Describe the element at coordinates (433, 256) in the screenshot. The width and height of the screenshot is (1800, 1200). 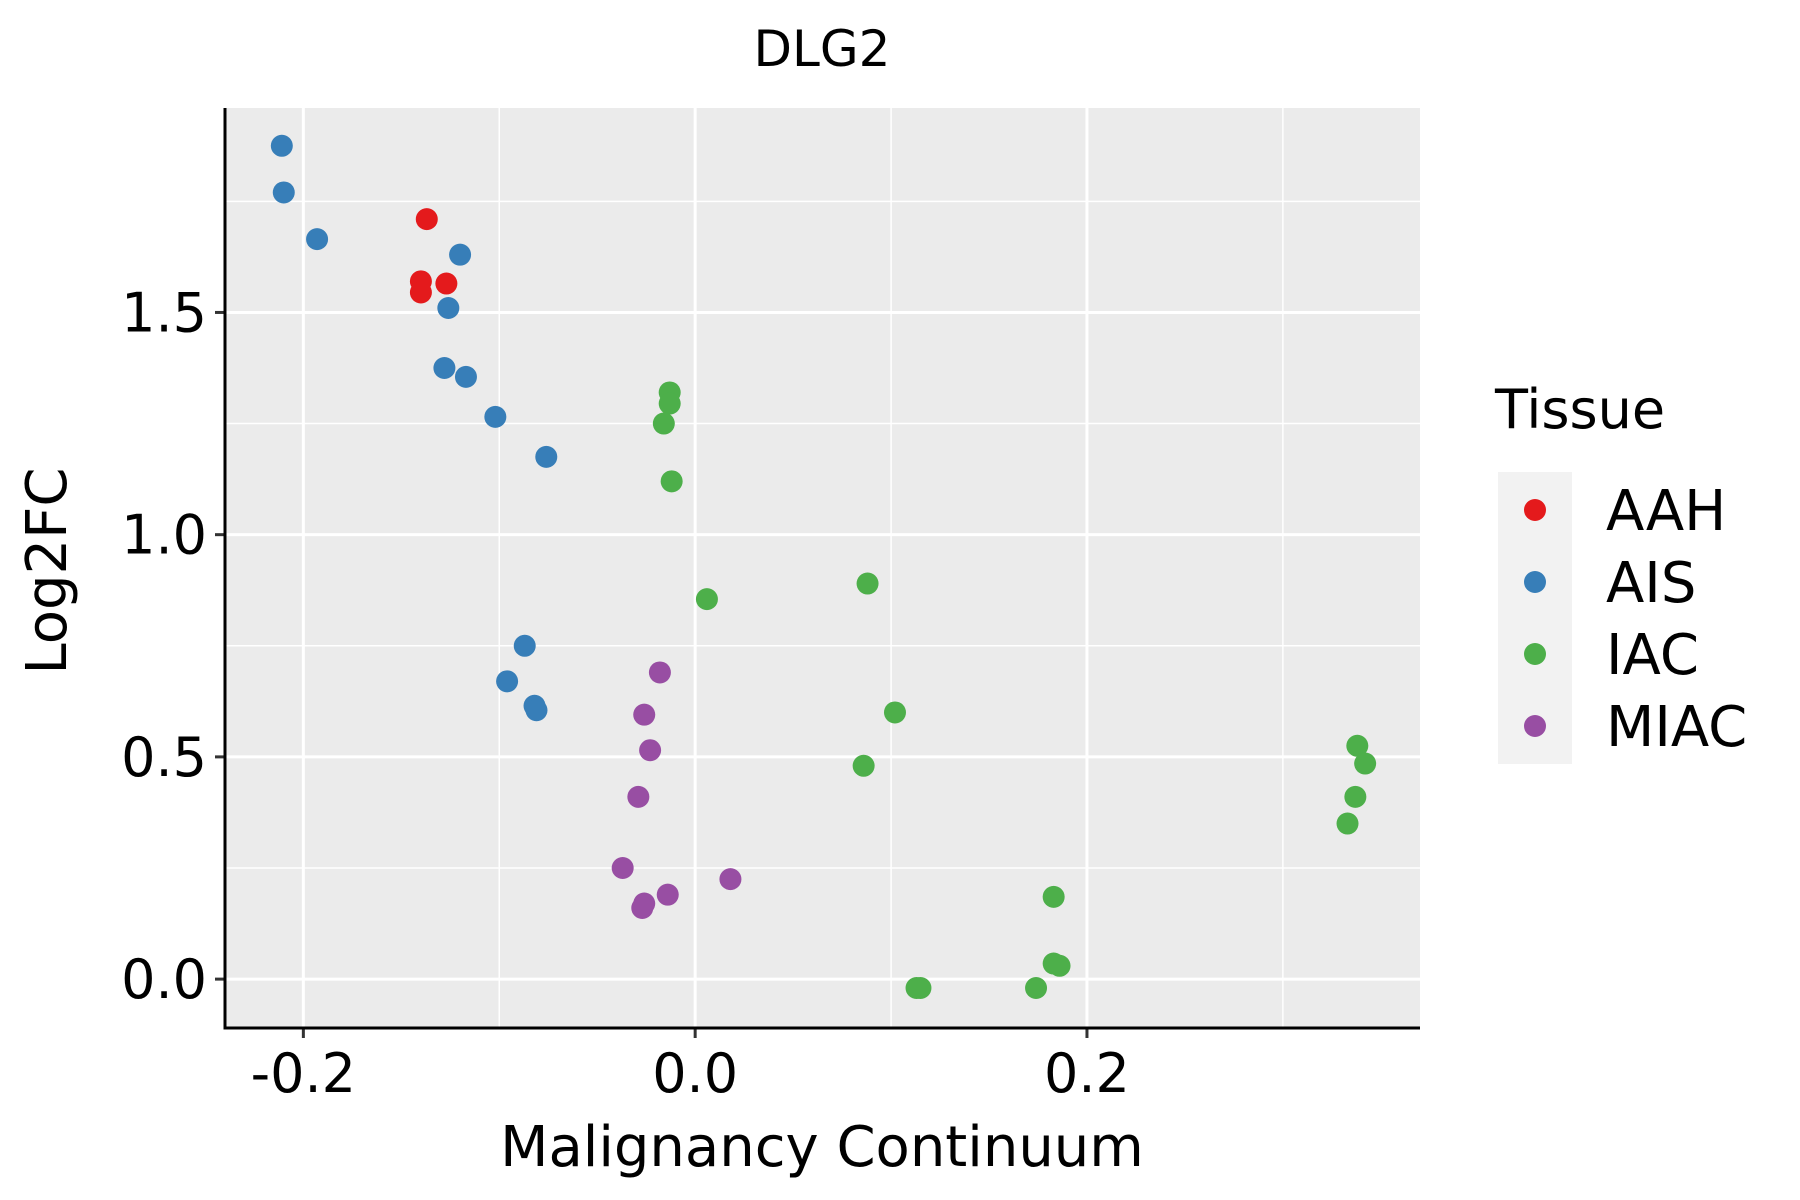
I see `series-aah` at that location.